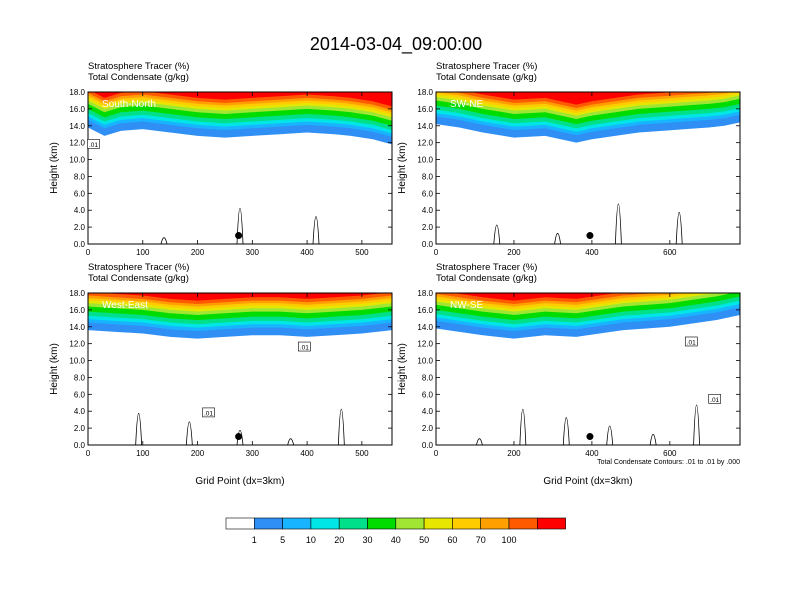 The image size is (792, 612). Describe the element at coordinates (587, 481) in the screenshot. I see `x-axis-label: Grid Point (dx=3km)` at that location.